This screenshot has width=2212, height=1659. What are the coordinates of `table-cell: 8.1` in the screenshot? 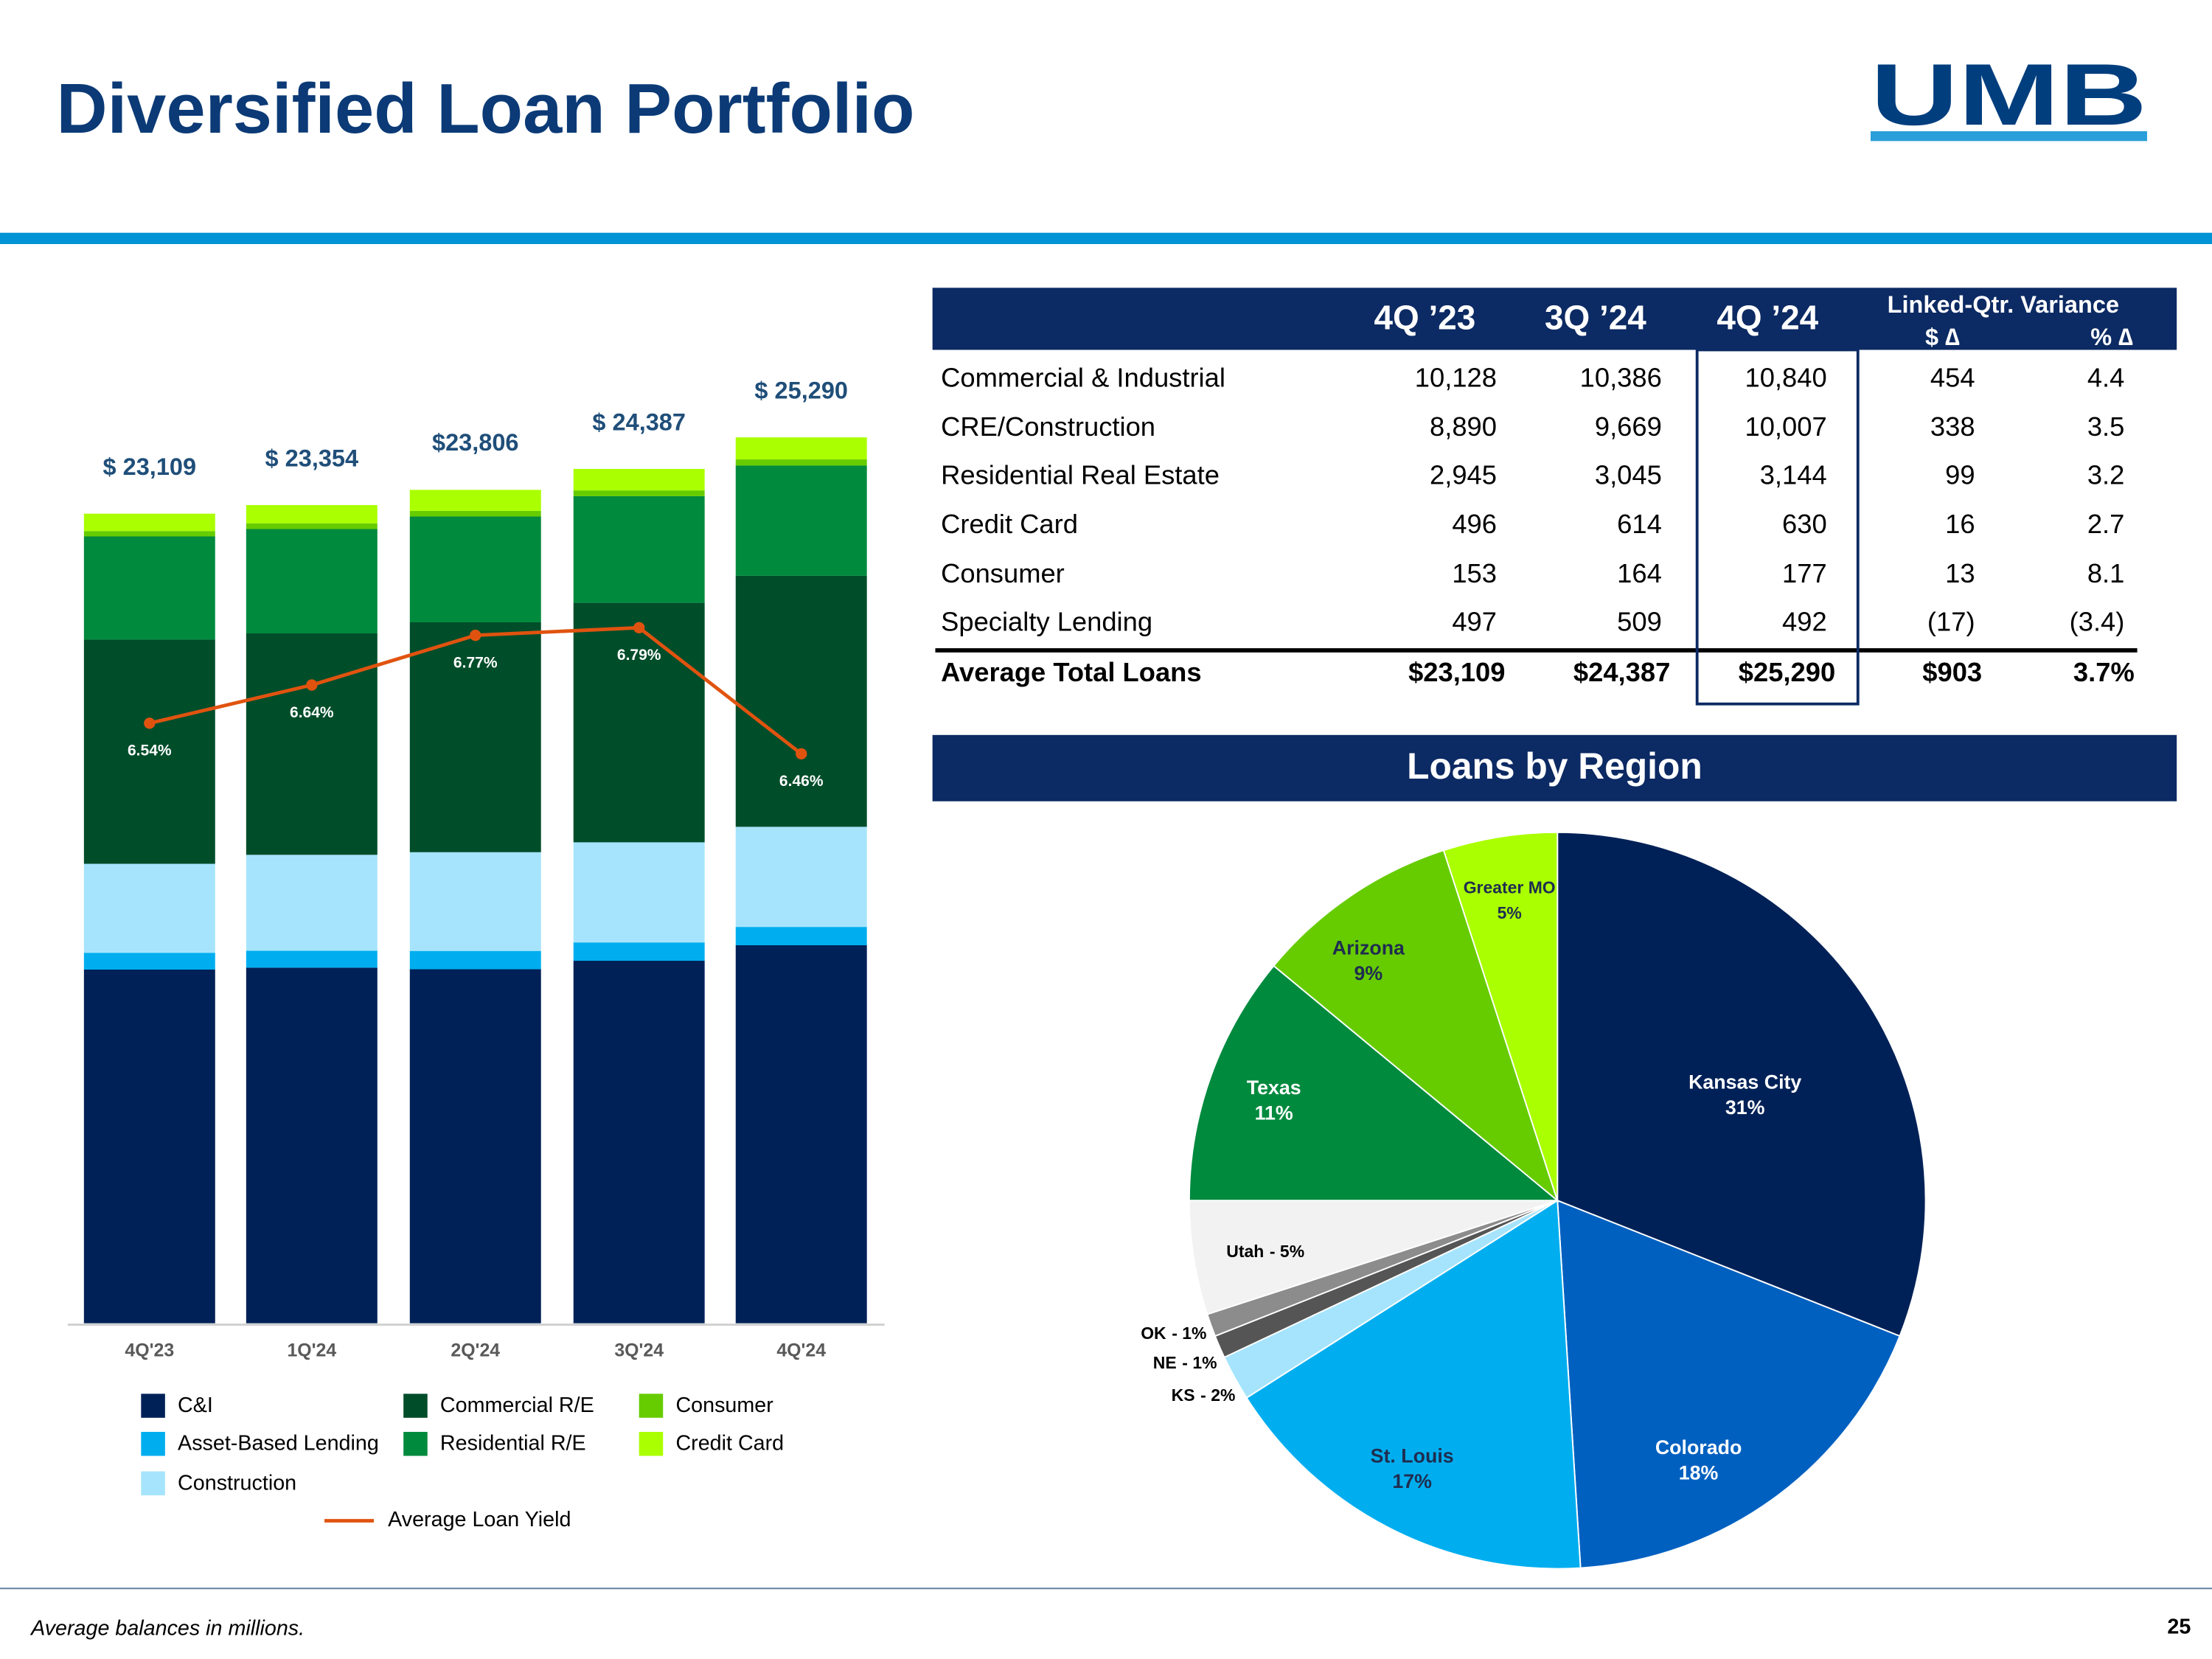 It's located at (2106, 573).